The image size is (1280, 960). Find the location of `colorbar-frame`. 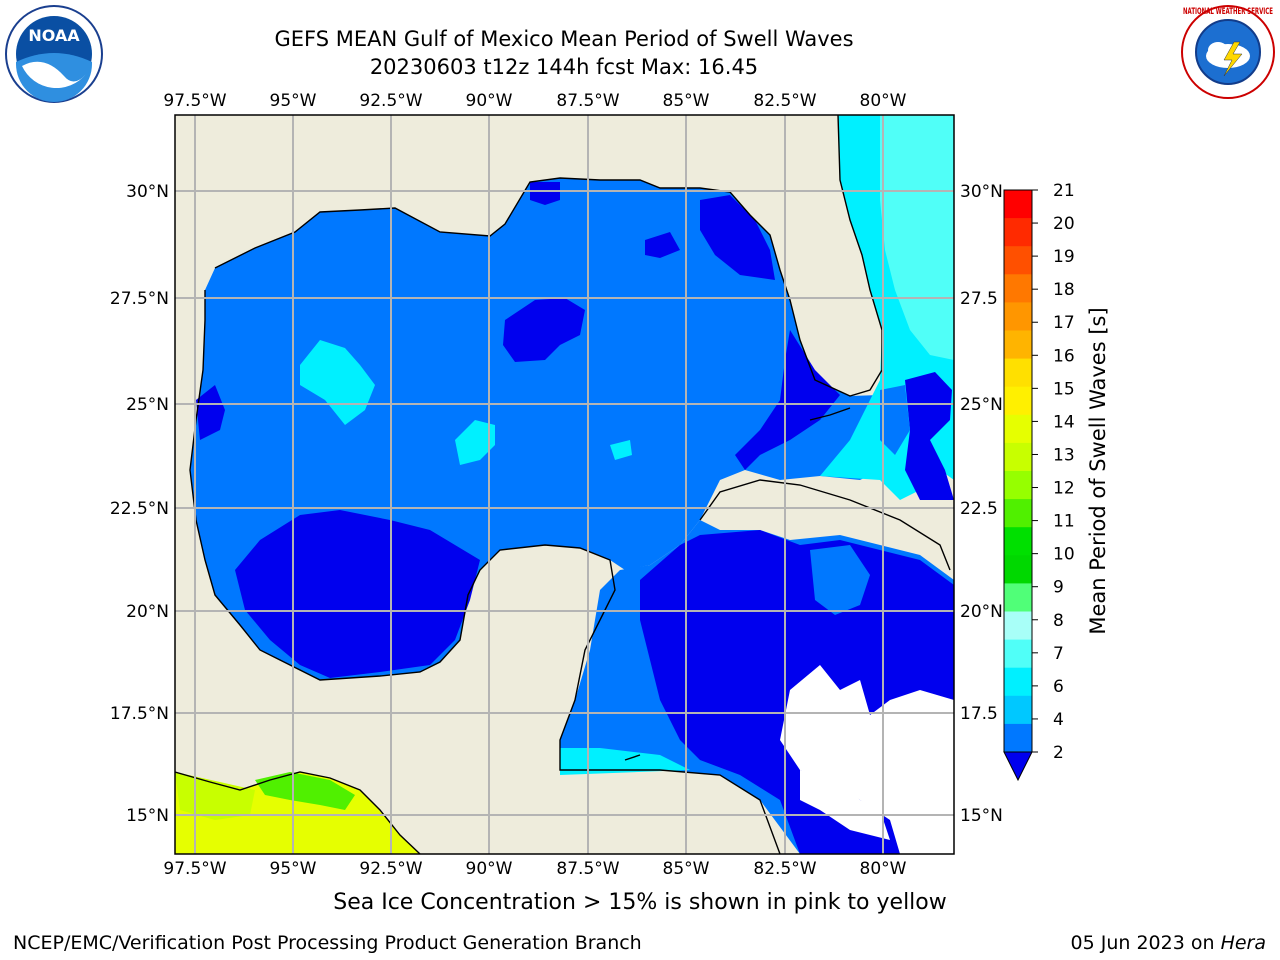

colorbar-frame is located at coordinates (1018, 471).